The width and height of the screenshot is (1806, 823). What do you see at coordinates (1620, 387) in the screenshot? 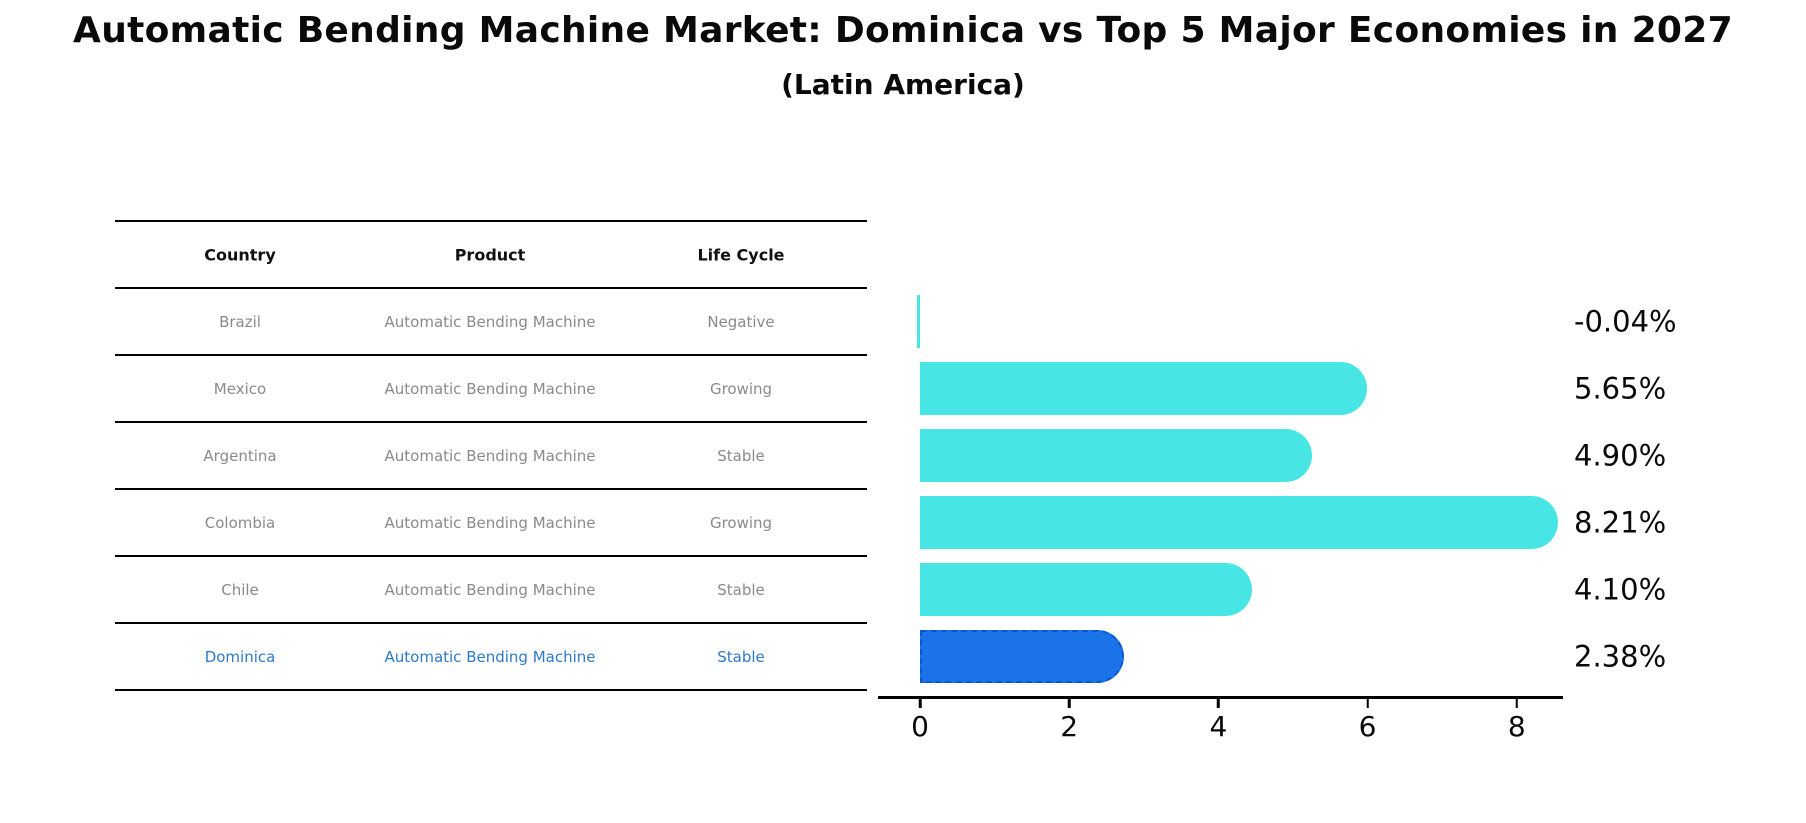
I see `value-label-mexico: 5.65%` at bounding box center [1620, 387].